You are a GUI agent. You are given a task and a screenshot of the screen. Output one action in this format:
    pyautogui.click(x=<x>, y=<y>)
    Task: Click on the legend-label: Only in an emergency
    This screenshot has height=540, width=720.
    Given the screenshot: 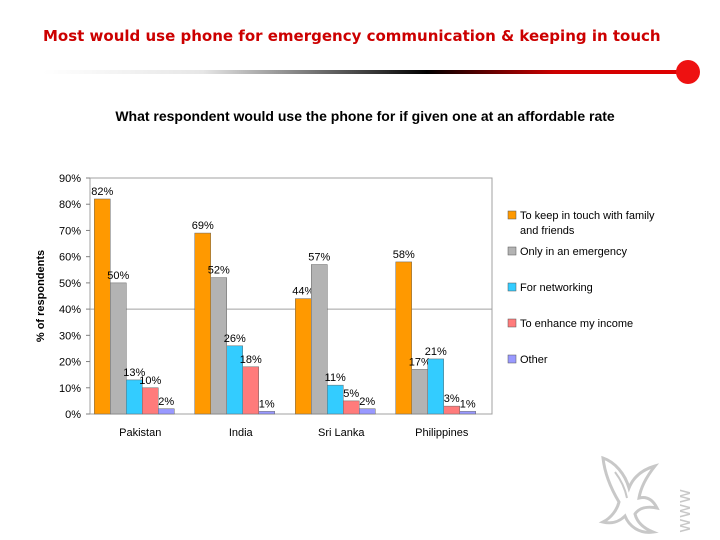 What is the action you would take?
    pyautogui.click(x=573, y=252)
    